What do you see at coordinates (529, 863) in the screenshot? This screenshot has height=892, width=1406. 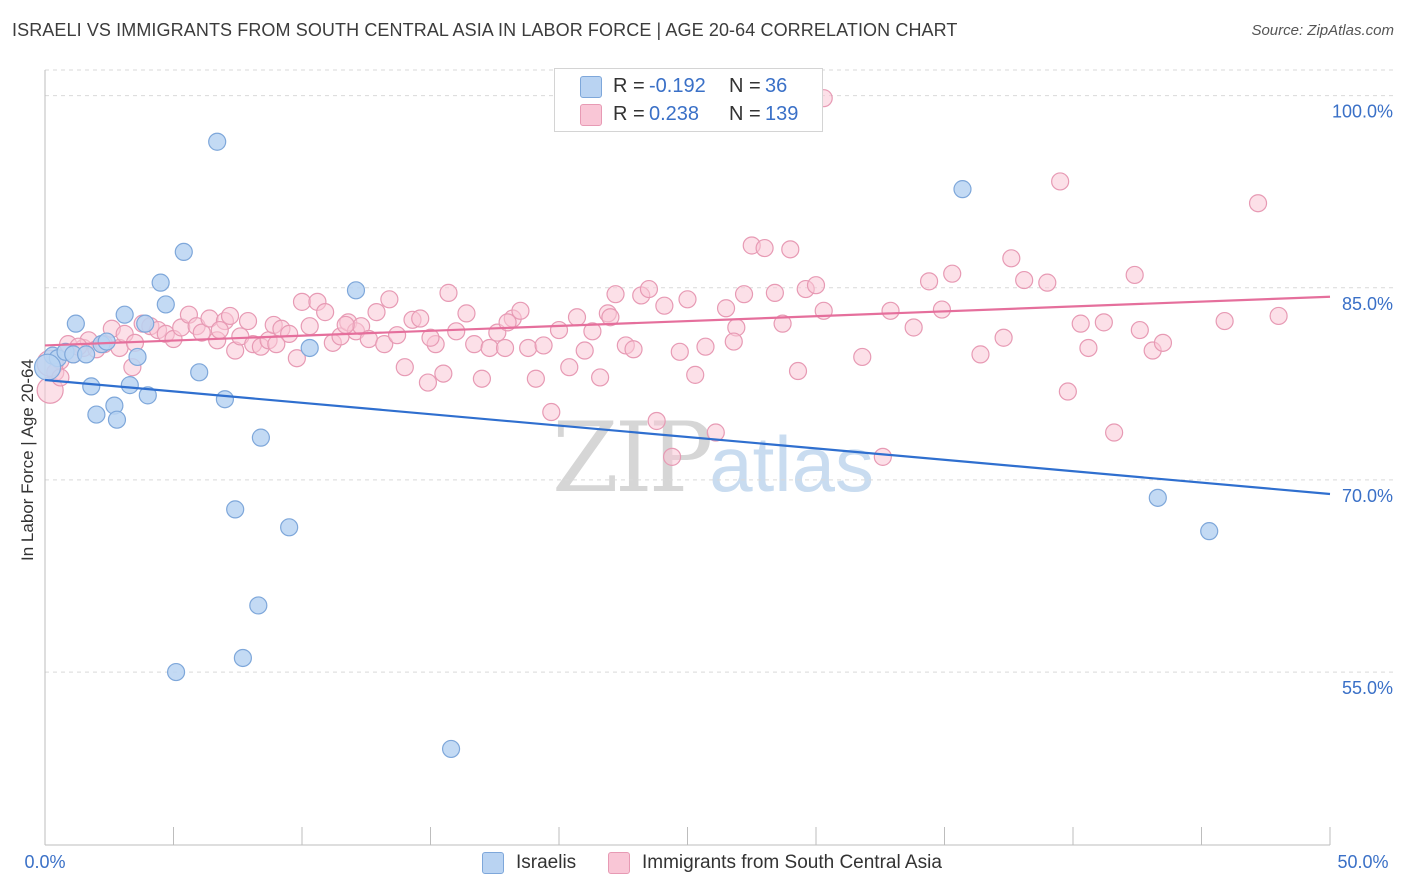 I see `legend-item-israelis: Israelis` at bounding box center [529, 863].